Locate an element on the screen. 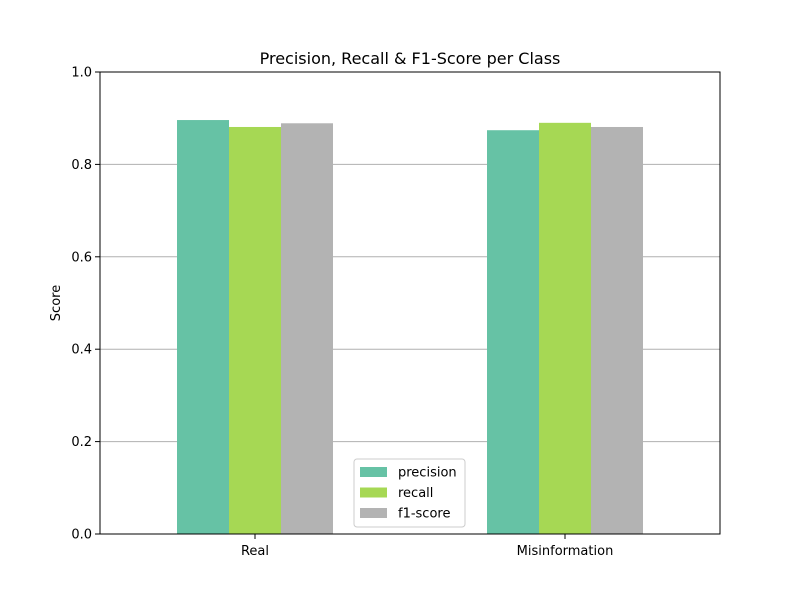 The height and width of the screenshot is (600, 800). y-tick-label: 0.0 is located at coordinates (81, 535).